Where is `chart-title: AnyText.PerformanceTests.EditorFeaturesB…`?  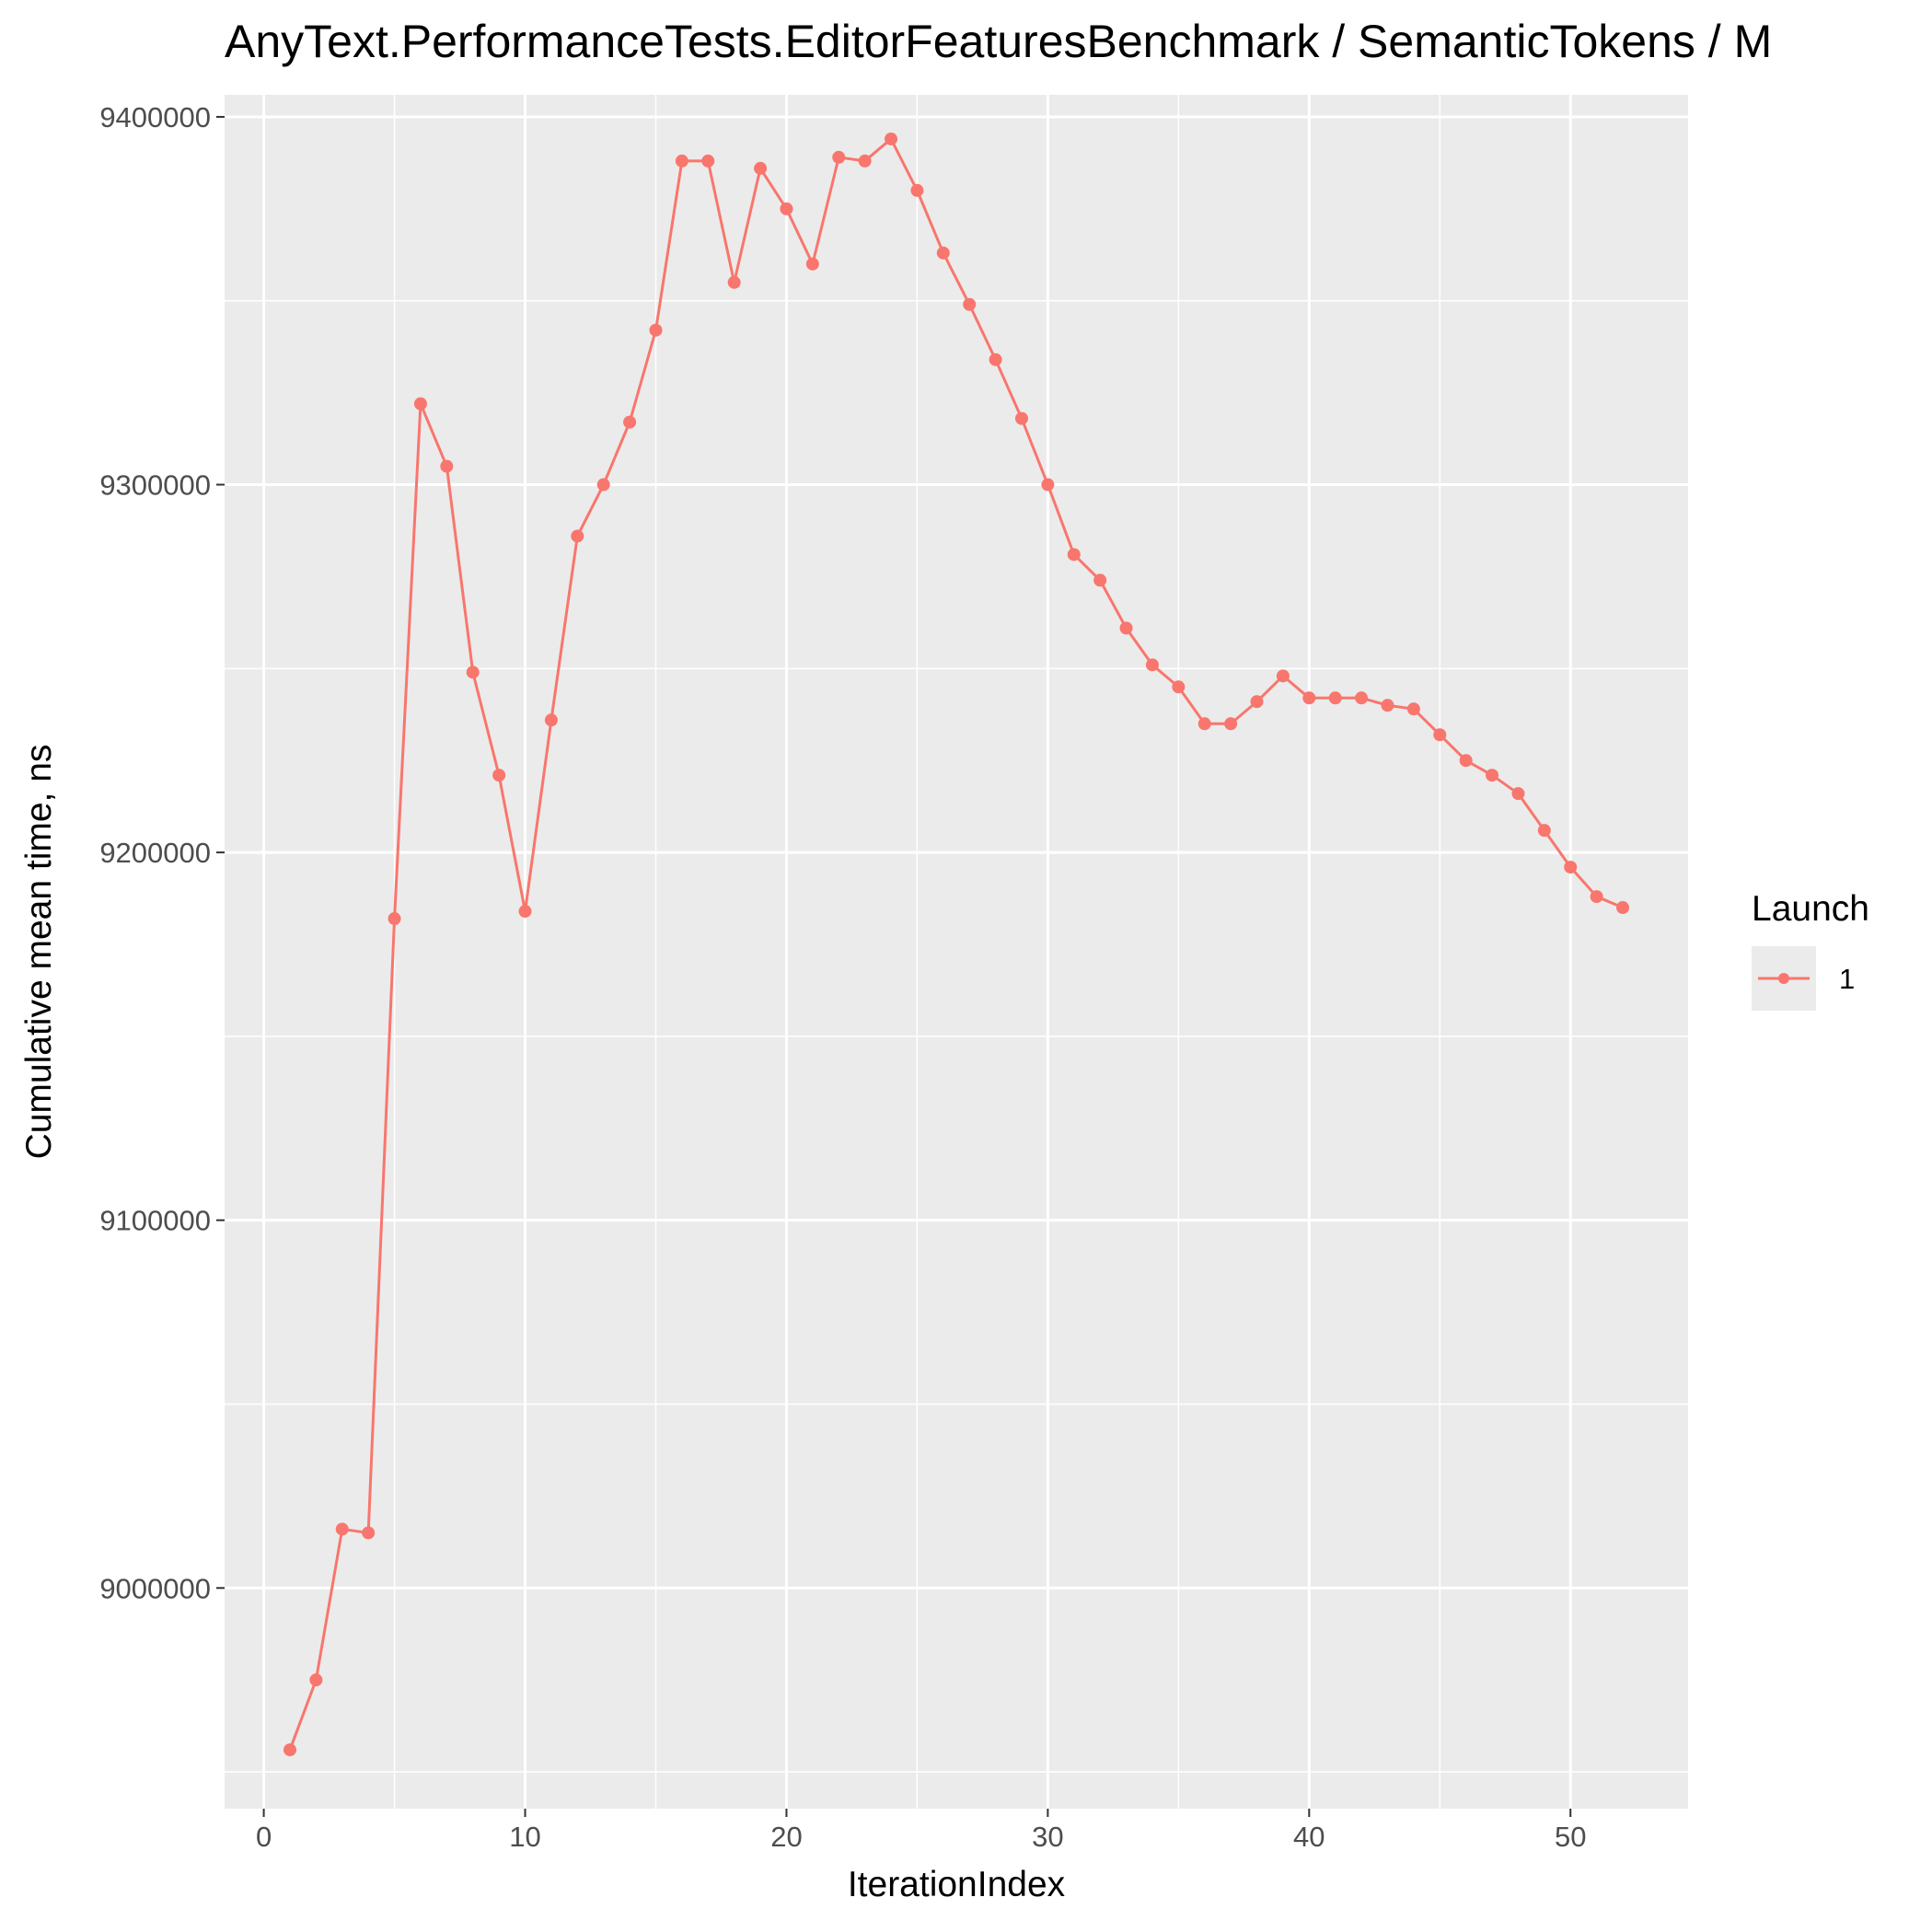 chart-title: AnyText.PerformanceTests.EditorFeaturesB… is located at coordinates (998, 42).